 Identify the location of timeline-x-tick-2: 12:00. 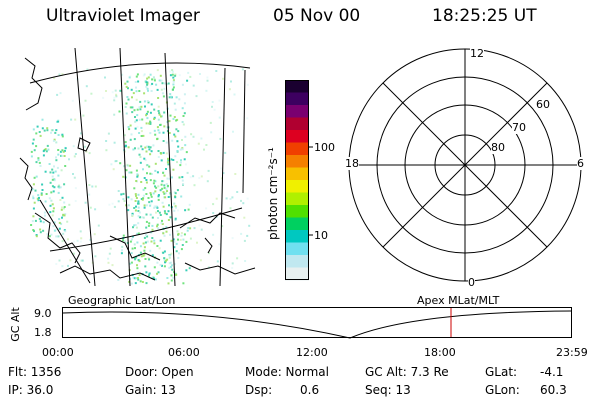
(312, 352).